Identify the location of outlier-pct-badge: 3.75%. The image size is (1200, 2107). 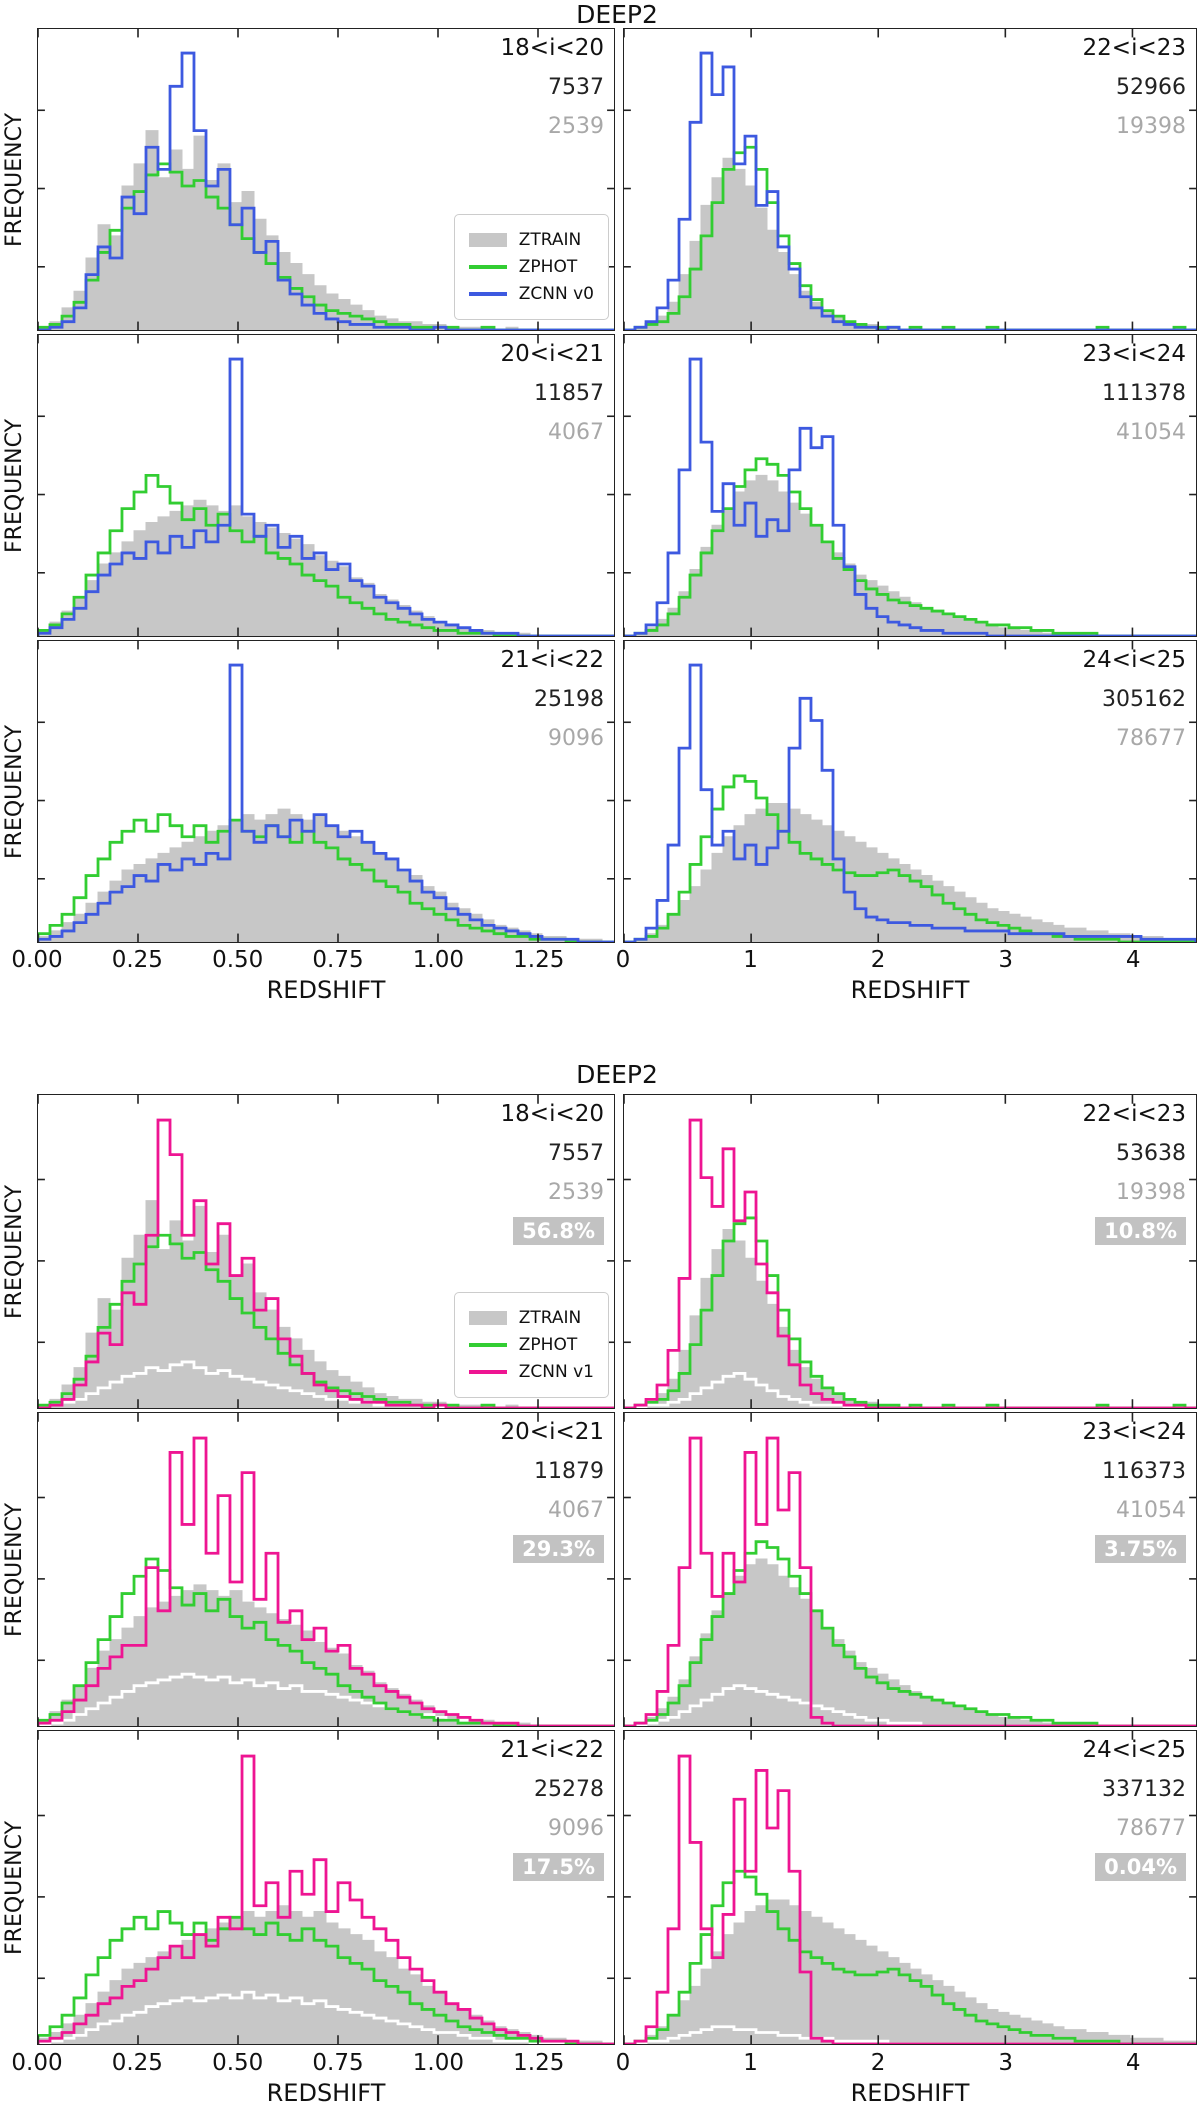
(1140, 1549).